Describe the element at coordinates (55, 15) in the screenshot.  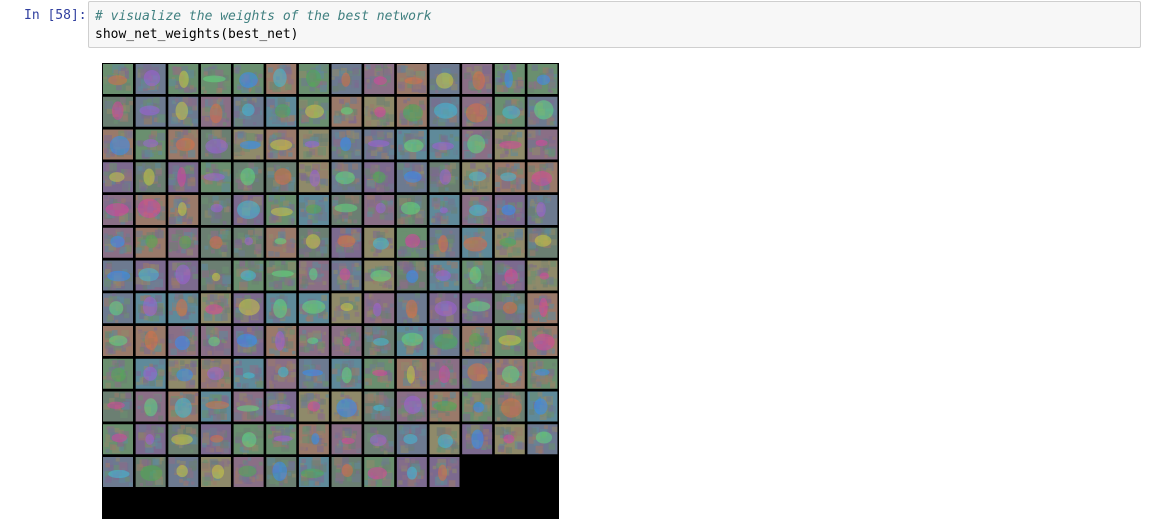
I see `input-prompt: In [58]:` at that location.